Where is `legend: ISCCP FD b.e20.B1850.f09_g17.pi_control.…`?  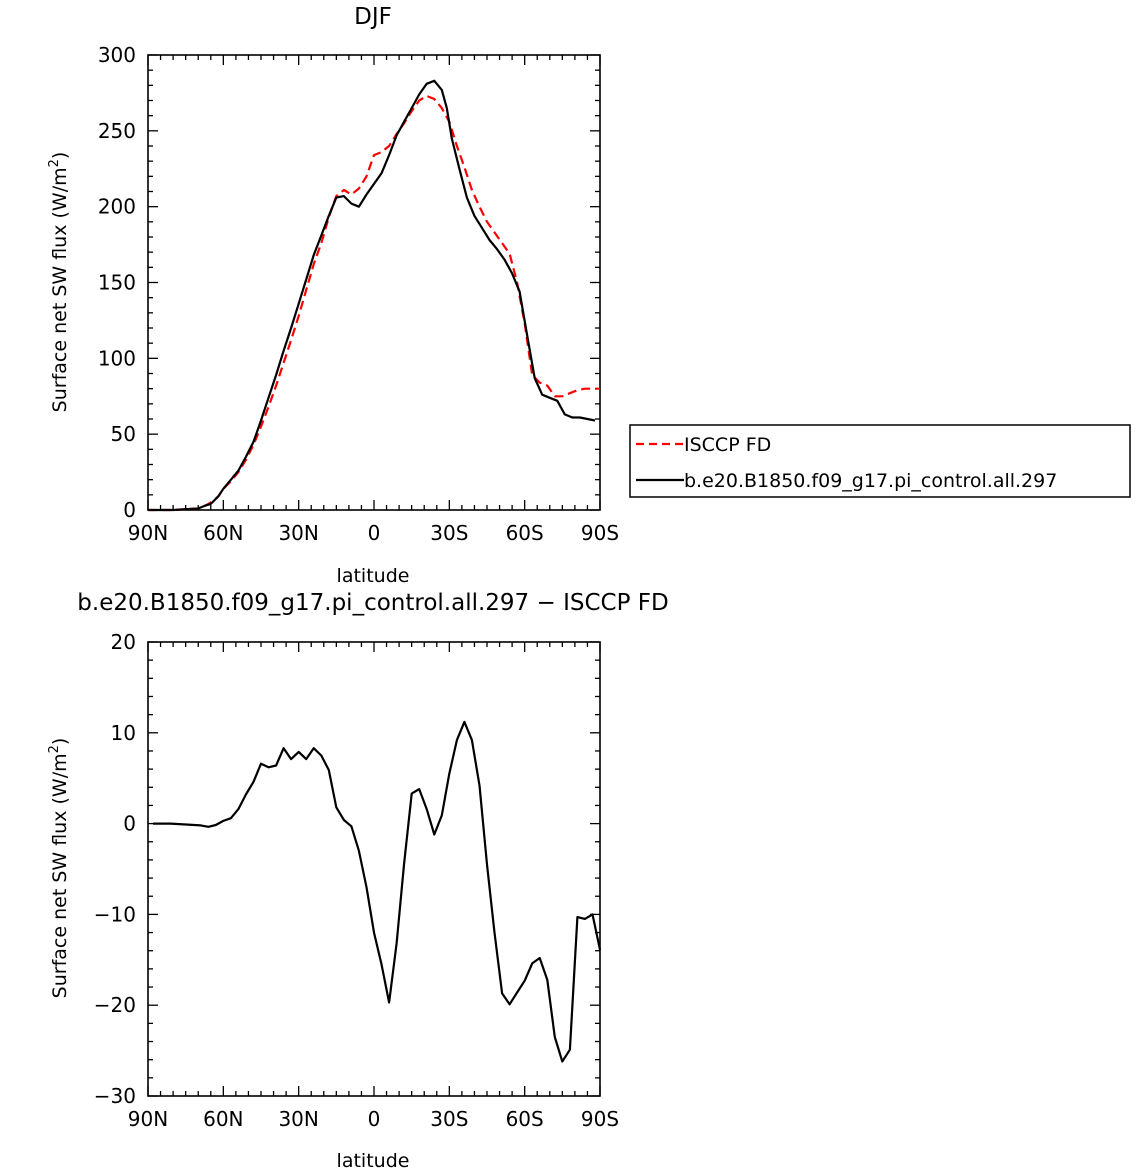
legend: ISCCP FD b.e20.B1850.f09_g17.pi_control.… is located at coordinates (880, 461).